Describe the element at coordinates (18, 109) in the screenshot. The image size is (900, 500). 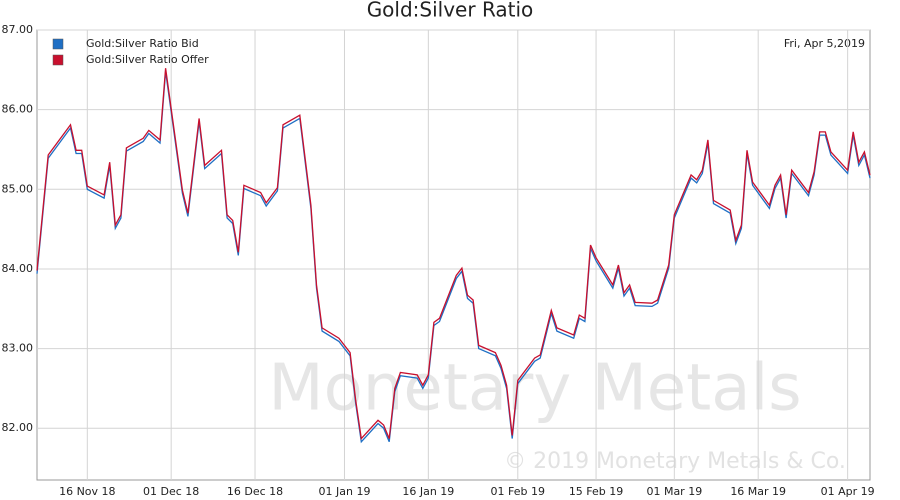
I see `y-tick-label: 86.00` at that location.